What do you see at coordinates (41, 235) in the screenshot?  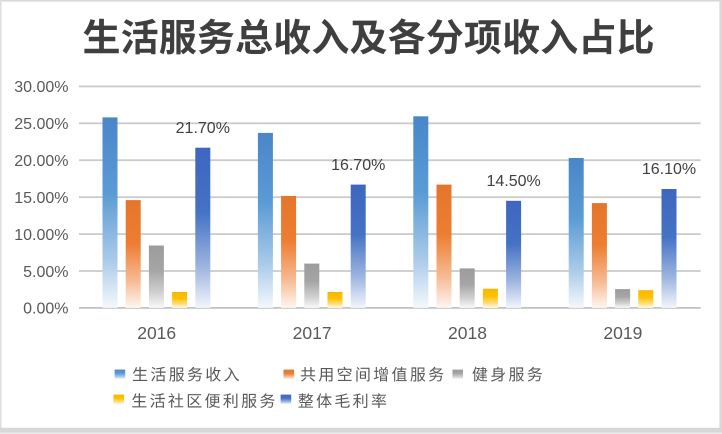 I see `svg-text: 10.00%` at bounding box center [41, 235].